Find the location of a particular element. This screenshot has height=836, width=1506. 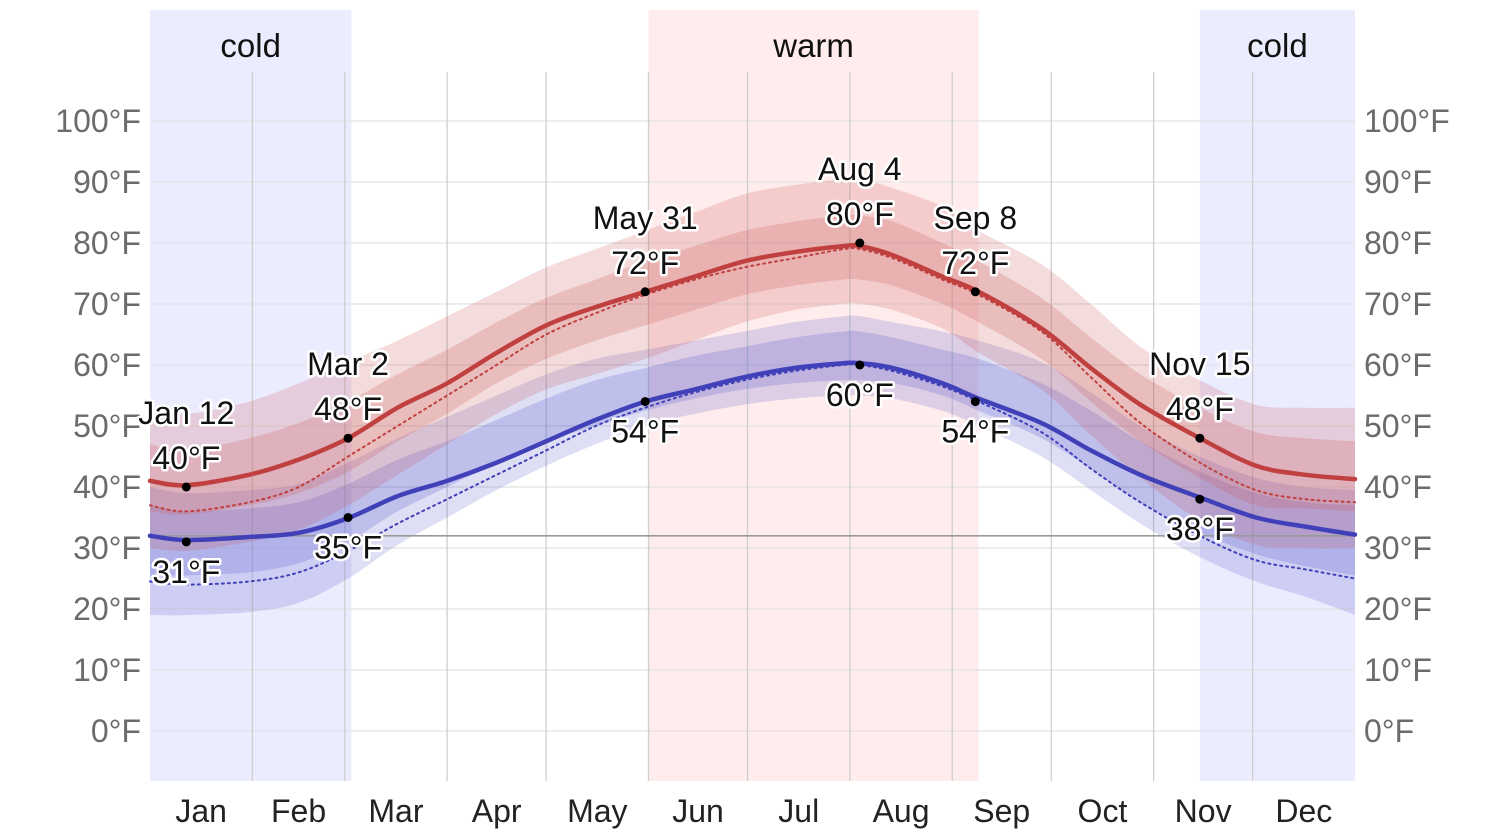

y-tick-label-left-40: 40°F is located at coordinates (107, 487).